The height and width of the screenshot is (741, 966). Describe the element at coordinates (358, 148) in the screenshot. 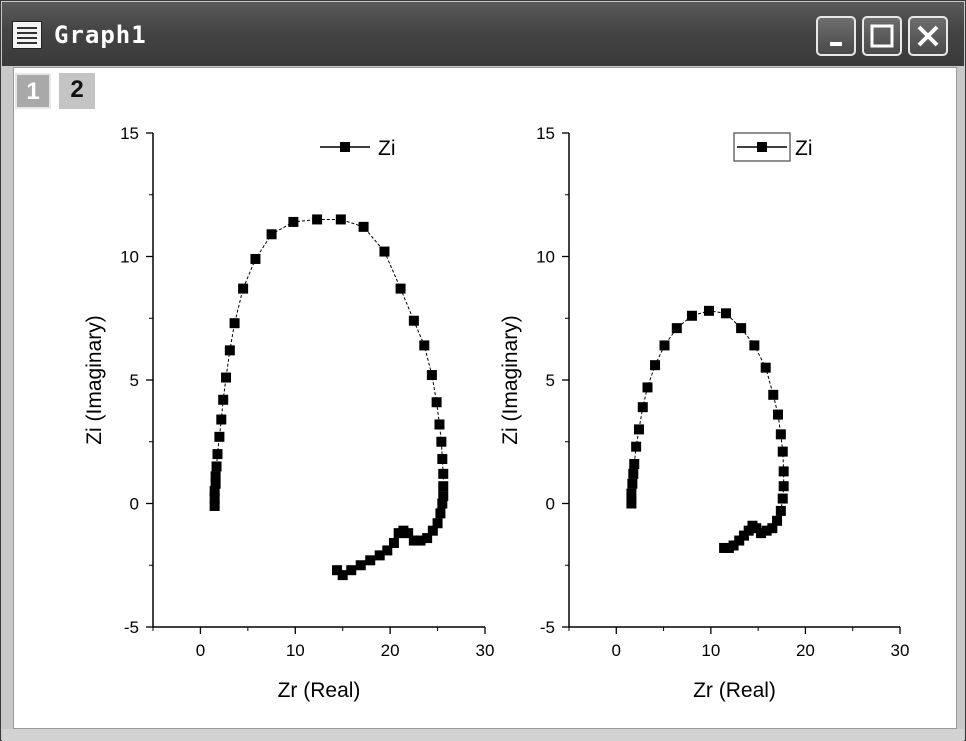

I see `legend: Zi` at that location.